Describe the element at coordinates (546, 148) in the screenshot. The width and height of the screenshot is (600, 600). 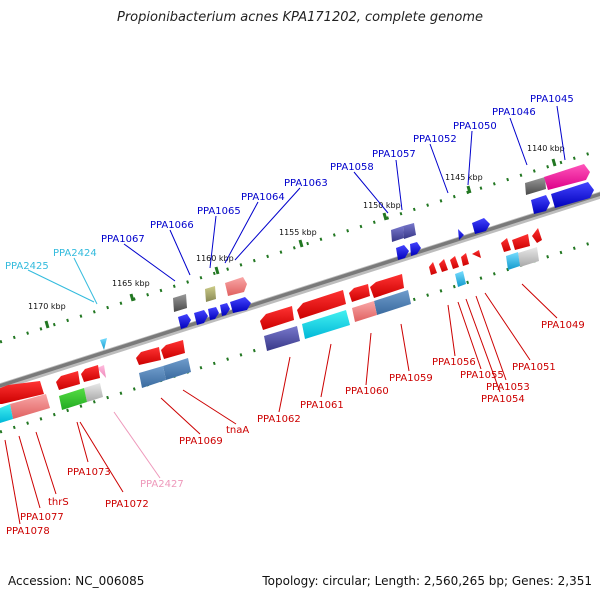
I see `scale-label: 1140 kbp` at that location.